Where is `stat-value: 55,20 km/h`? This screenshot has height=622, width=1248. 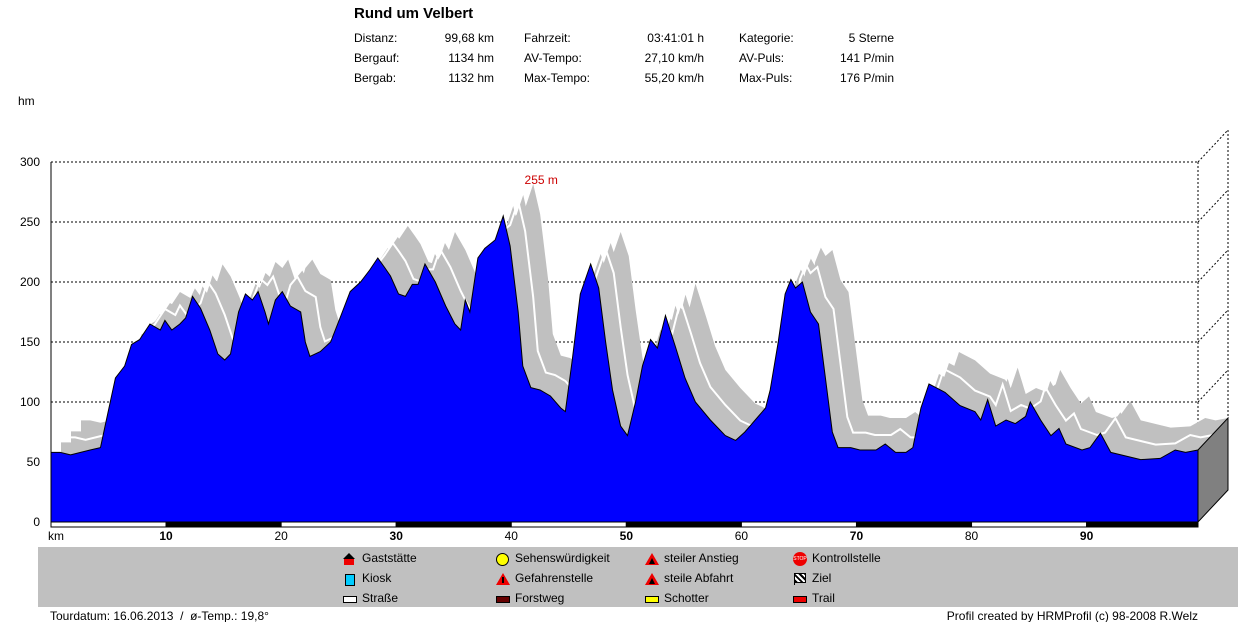 stat-value: 55,20 km/h is located at coordinates (674, 78).